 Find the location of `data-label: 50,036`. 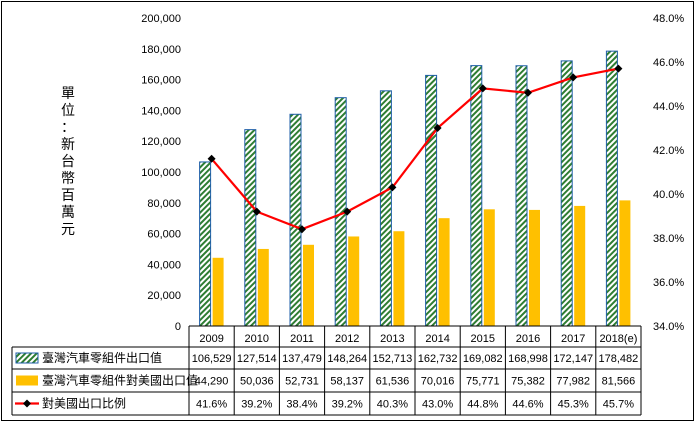

data-label: 50,036 is located at coordinates (257, 382).